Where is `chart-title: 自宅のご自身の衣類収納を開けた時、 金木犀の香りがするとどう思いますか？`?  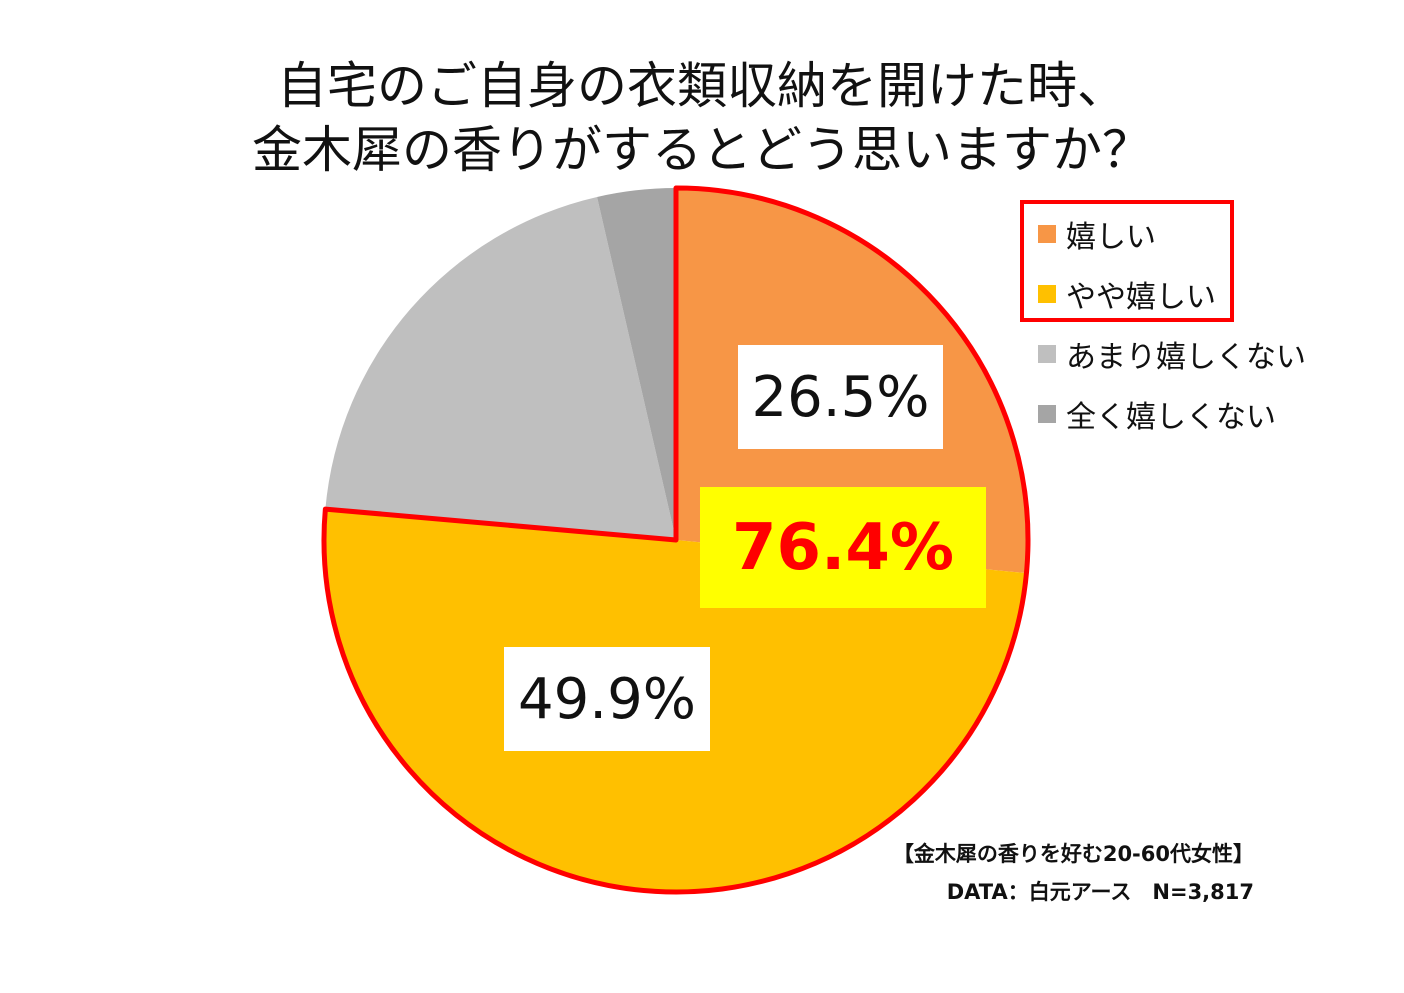 chart-title: 自宅のご自身の衣類収納を開けた時、 金木犀の香りがするとどう思いますか？ is located at coordinates (702, 118).